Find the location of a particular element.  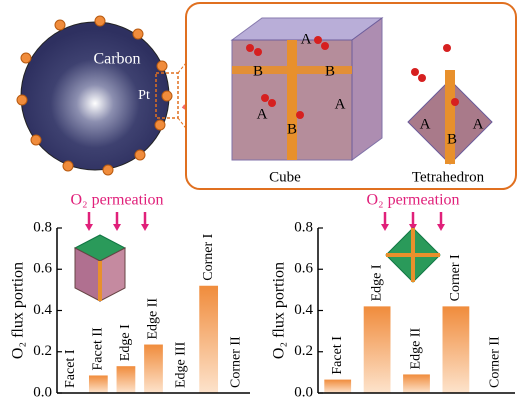

category-label: Facet II is located at coordinates (98, 348).